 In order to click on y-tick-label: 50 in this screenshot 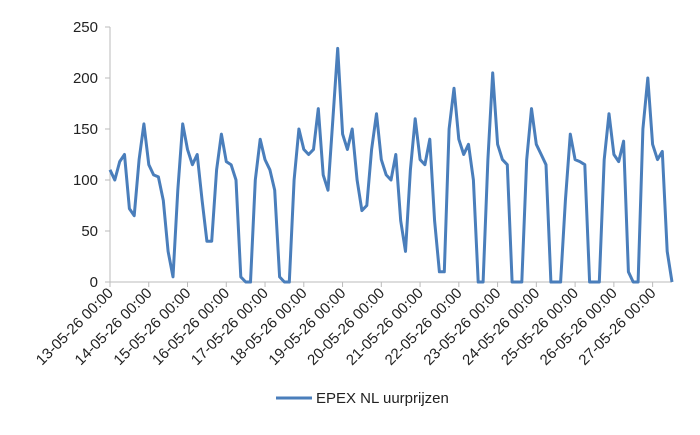, I will do `click(89, 231)`.